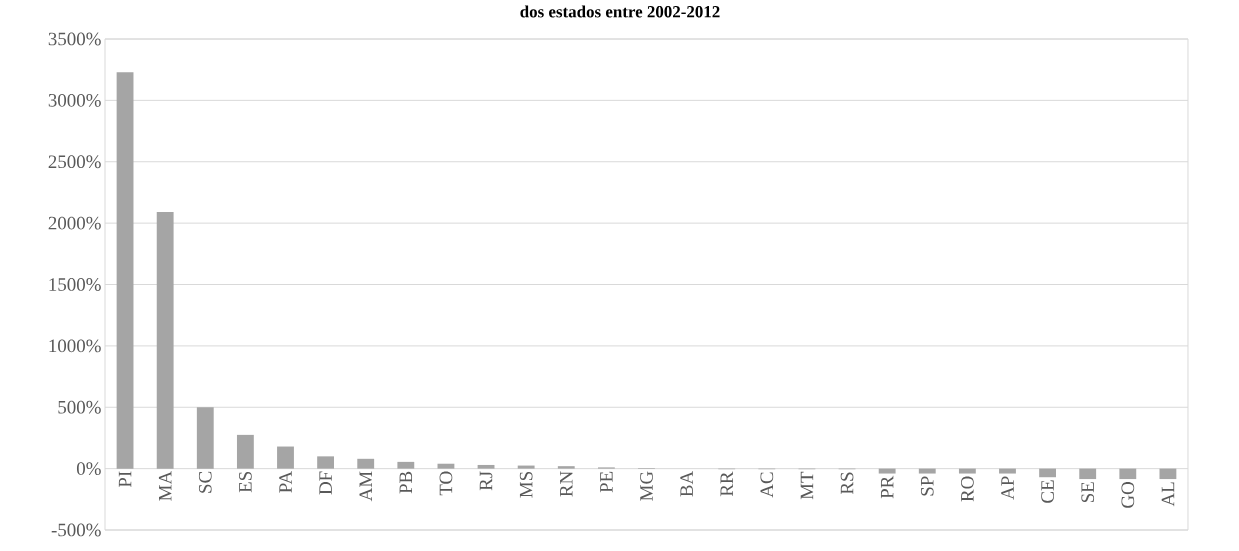  What do you see at coordinates (79, 407) in the screenshot?
I see `y-tick-label: 500%` at bounding box center [79, 407].